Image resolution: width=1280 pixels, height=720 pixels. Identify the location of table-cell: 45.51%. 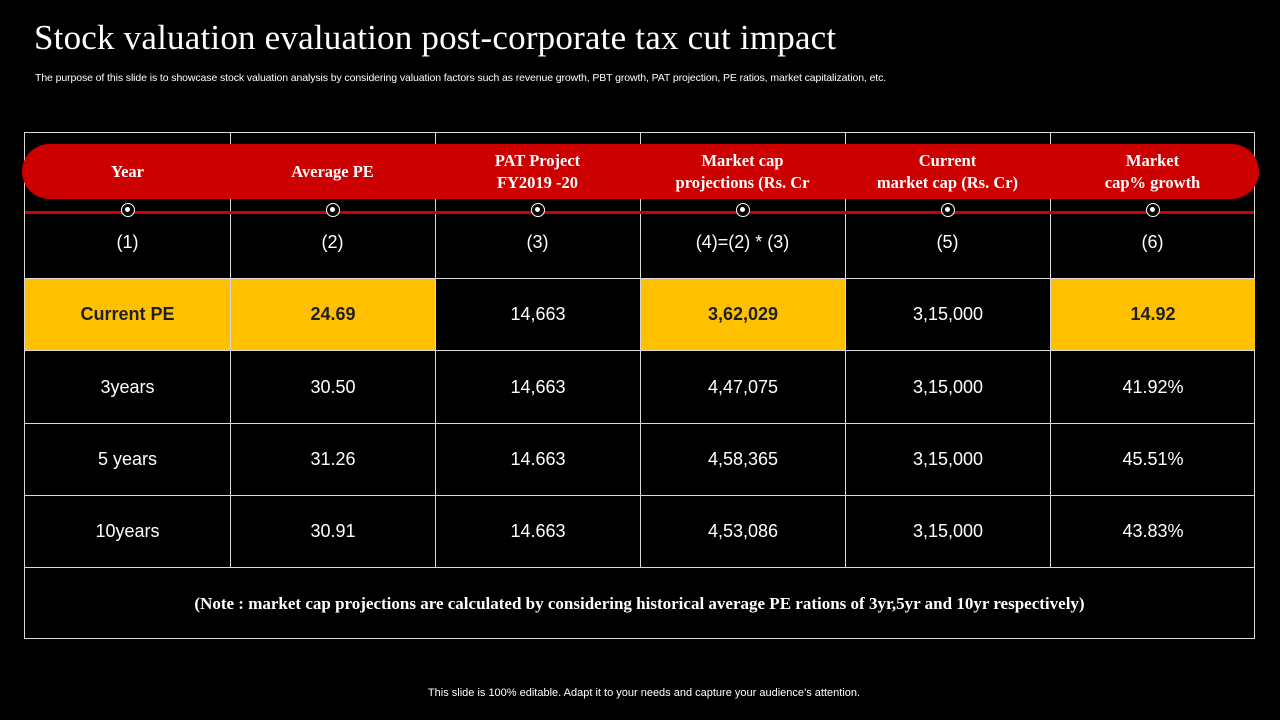
(1153, 459).